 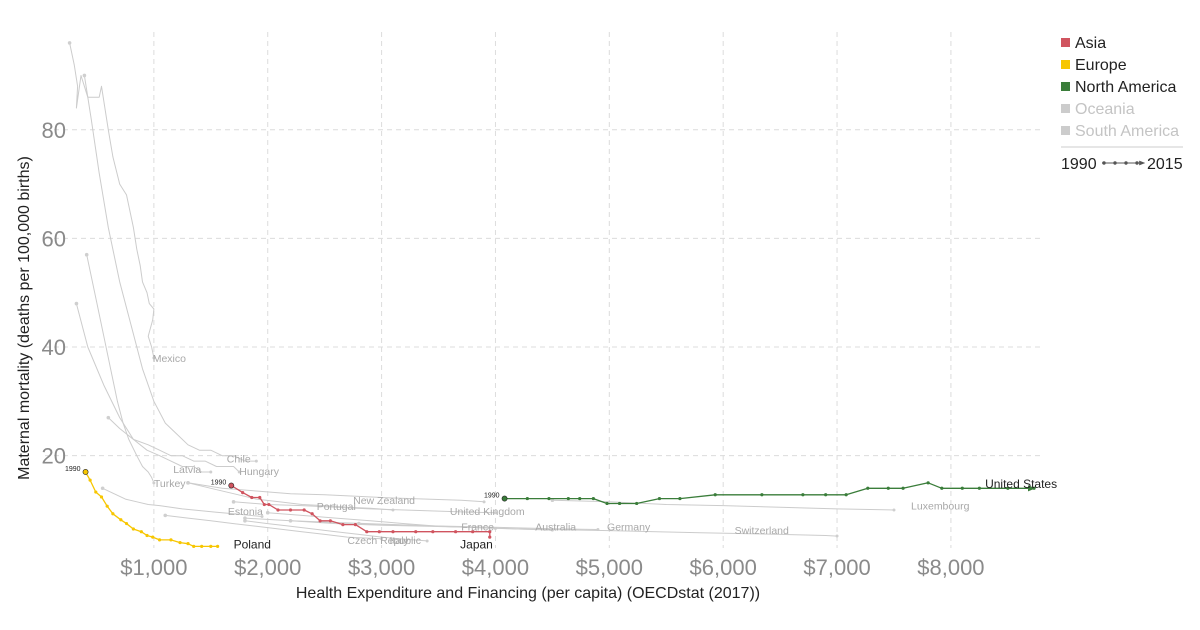 What do you see at coordinates (336, 507) in the screenshot?
I see `country-label-portugal: Portugal` at bounding box center [336, 507].